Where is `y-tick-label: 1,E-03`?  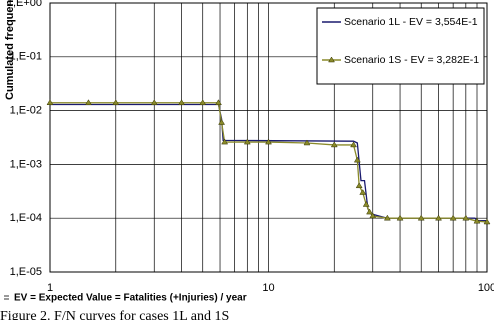 y-tick-label: 1,E-03 is located at coordinates (26, 164).